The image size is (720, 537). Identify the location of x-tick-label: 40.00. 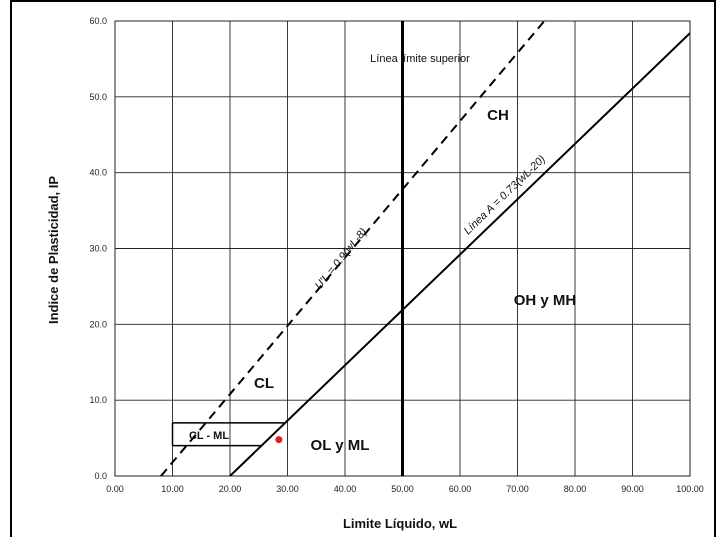
(345, 489).